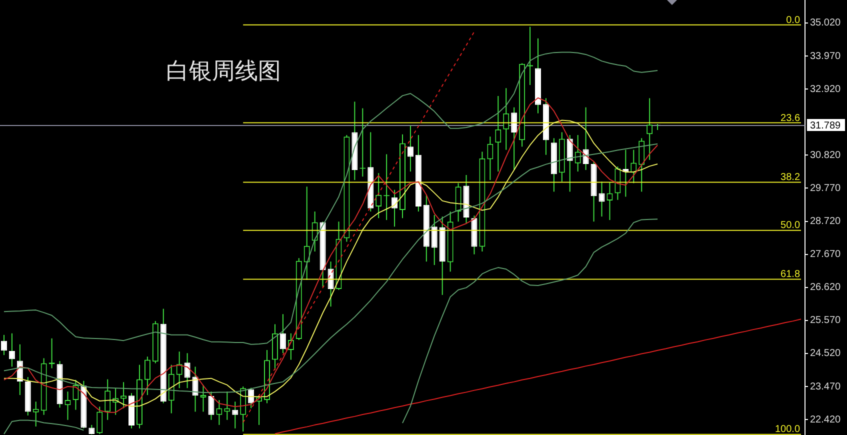 The height and width of the screenshot is (435, 847). Describe the element at coordinates (826, 354) in the screenshot. I see `y-tick-label: 24.520` at that location.